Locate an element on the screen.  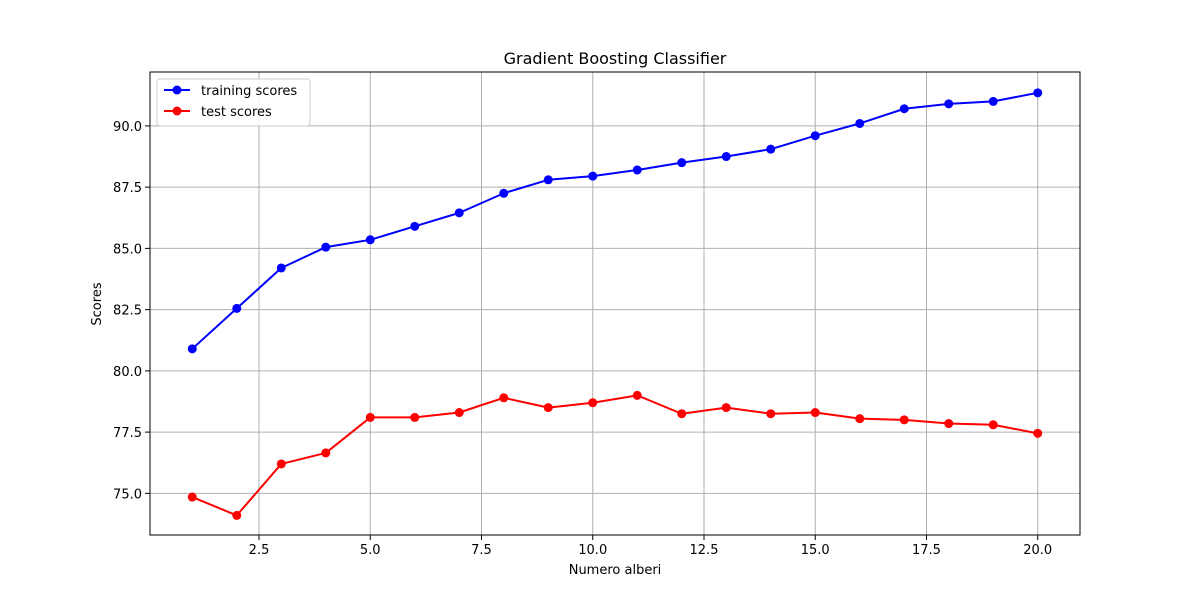
x-tick-label: 7.5 is located at coordinates (481, 550).